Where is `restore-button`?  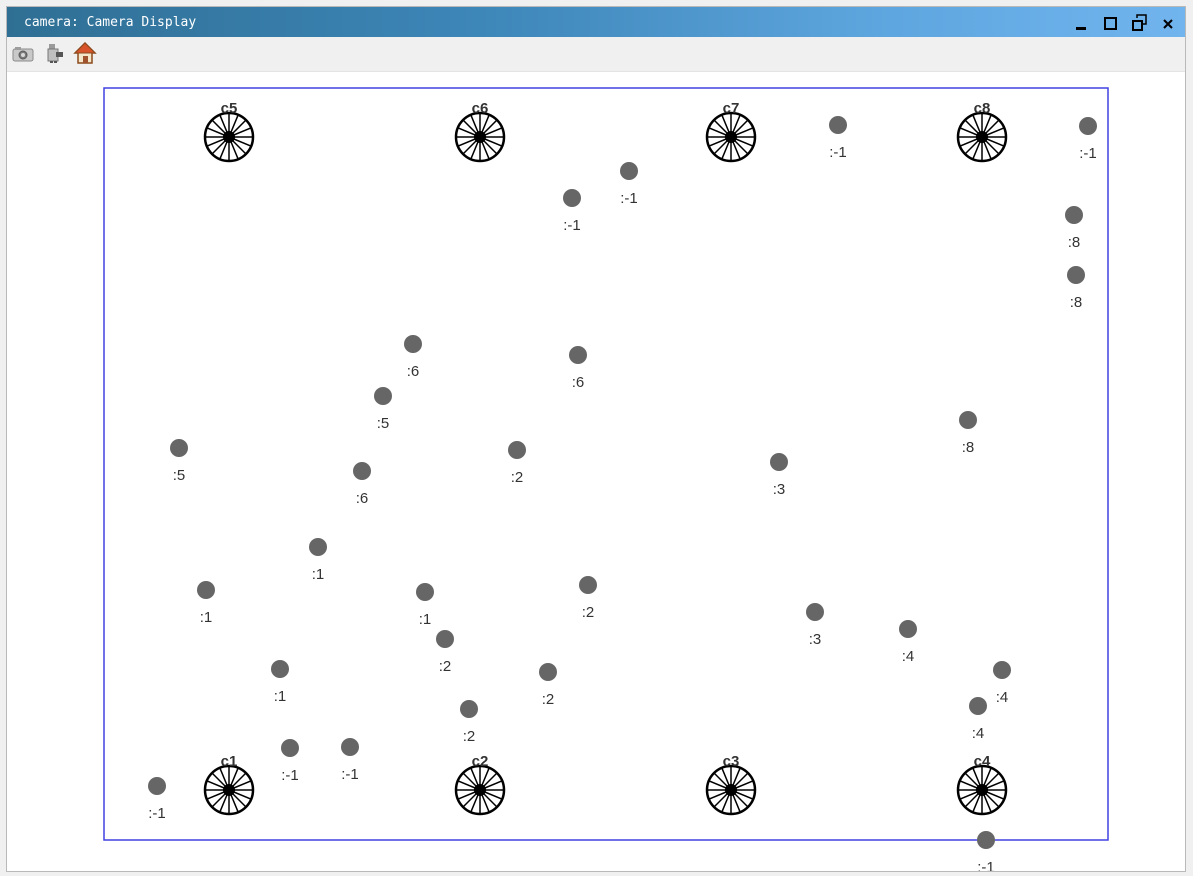
restore-button is located at coordinates (1140, 23).